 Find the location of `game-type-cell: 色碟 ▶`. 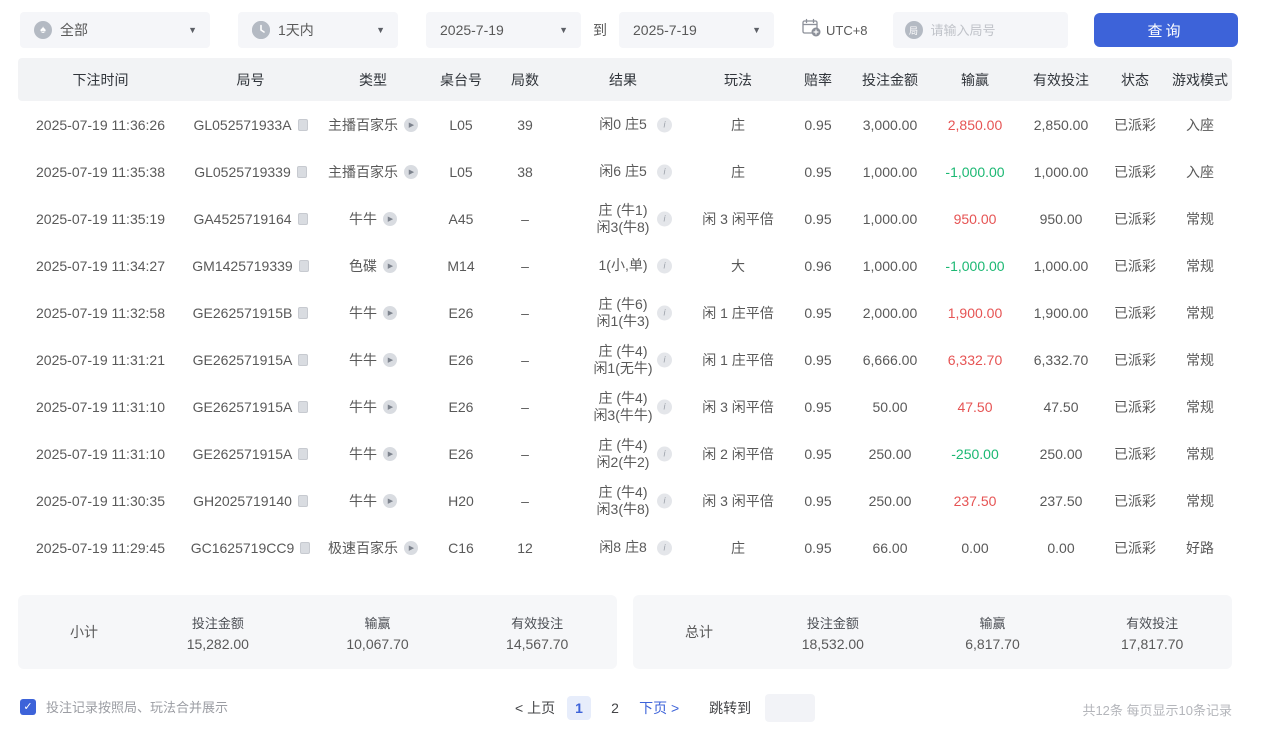

game-type-cell: 色碟 ▶ is located at coordinates (373, 265).